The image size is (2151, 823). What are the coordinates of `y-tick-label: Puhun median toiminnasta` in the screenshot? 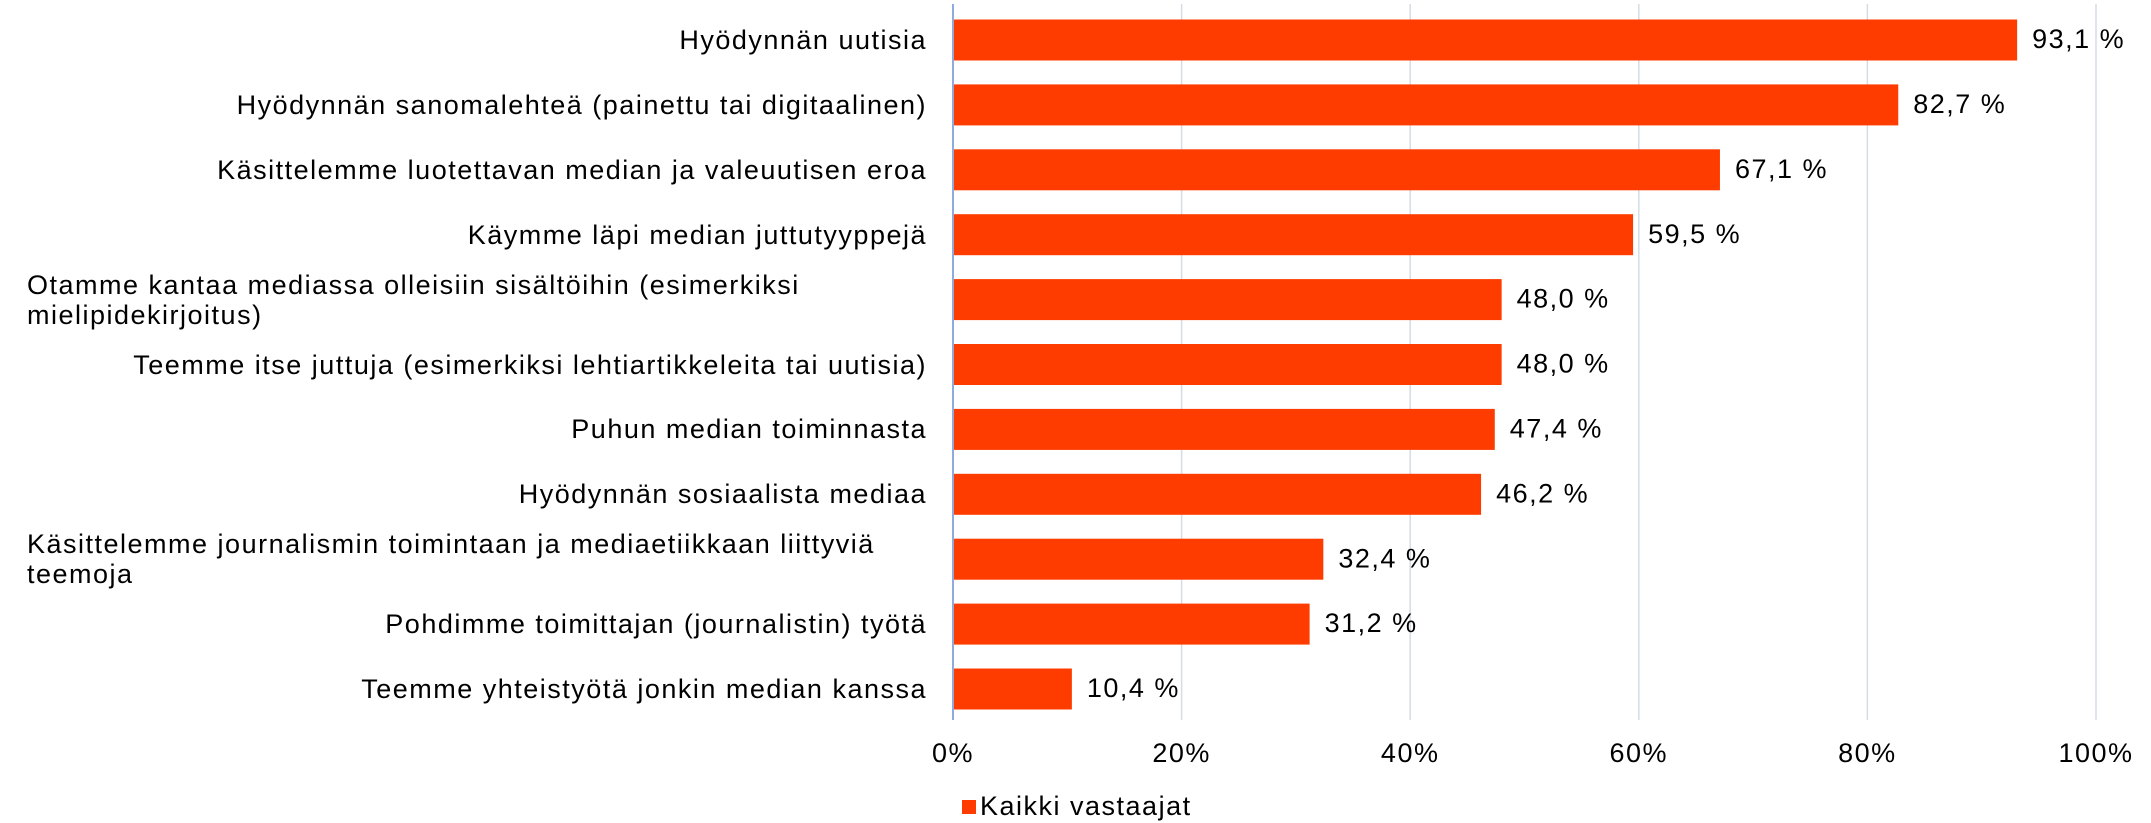 It's located at (749, 429).